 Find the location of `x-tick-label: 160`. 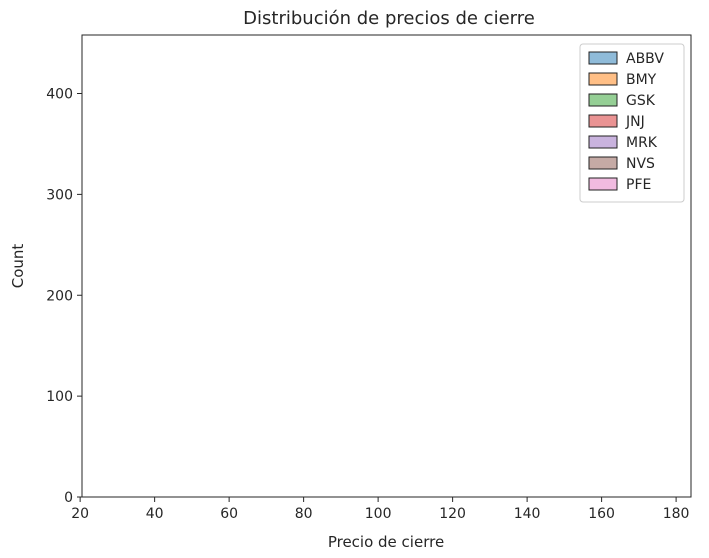

x-tick-label: 160 is located at coordinates (601, 514).